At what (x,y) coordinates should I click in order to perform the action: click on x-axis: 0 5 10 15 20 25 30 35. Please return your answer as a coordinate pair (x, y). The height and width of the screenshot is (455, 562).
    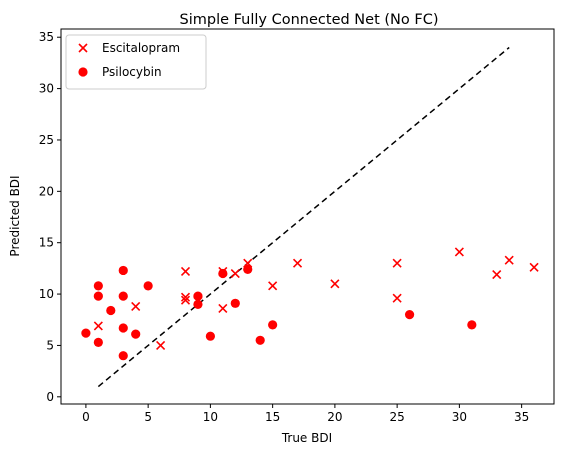
    Looking at the image, I should click on (305, 414).